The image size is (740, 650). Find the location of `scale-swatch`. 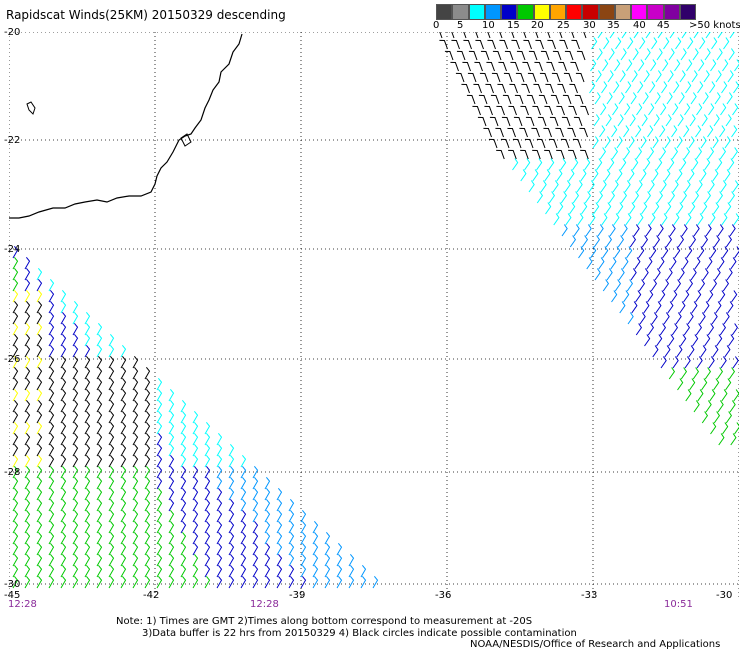

scale-swatch is located at coordinates (671, 12).